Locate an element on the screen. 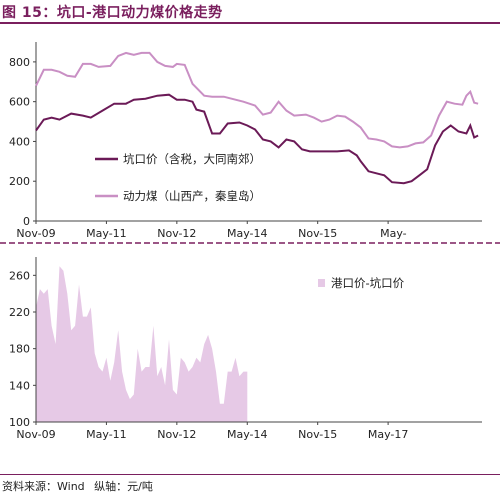  x-tick-label-top: May-14 is located at coordinates (247, 233).